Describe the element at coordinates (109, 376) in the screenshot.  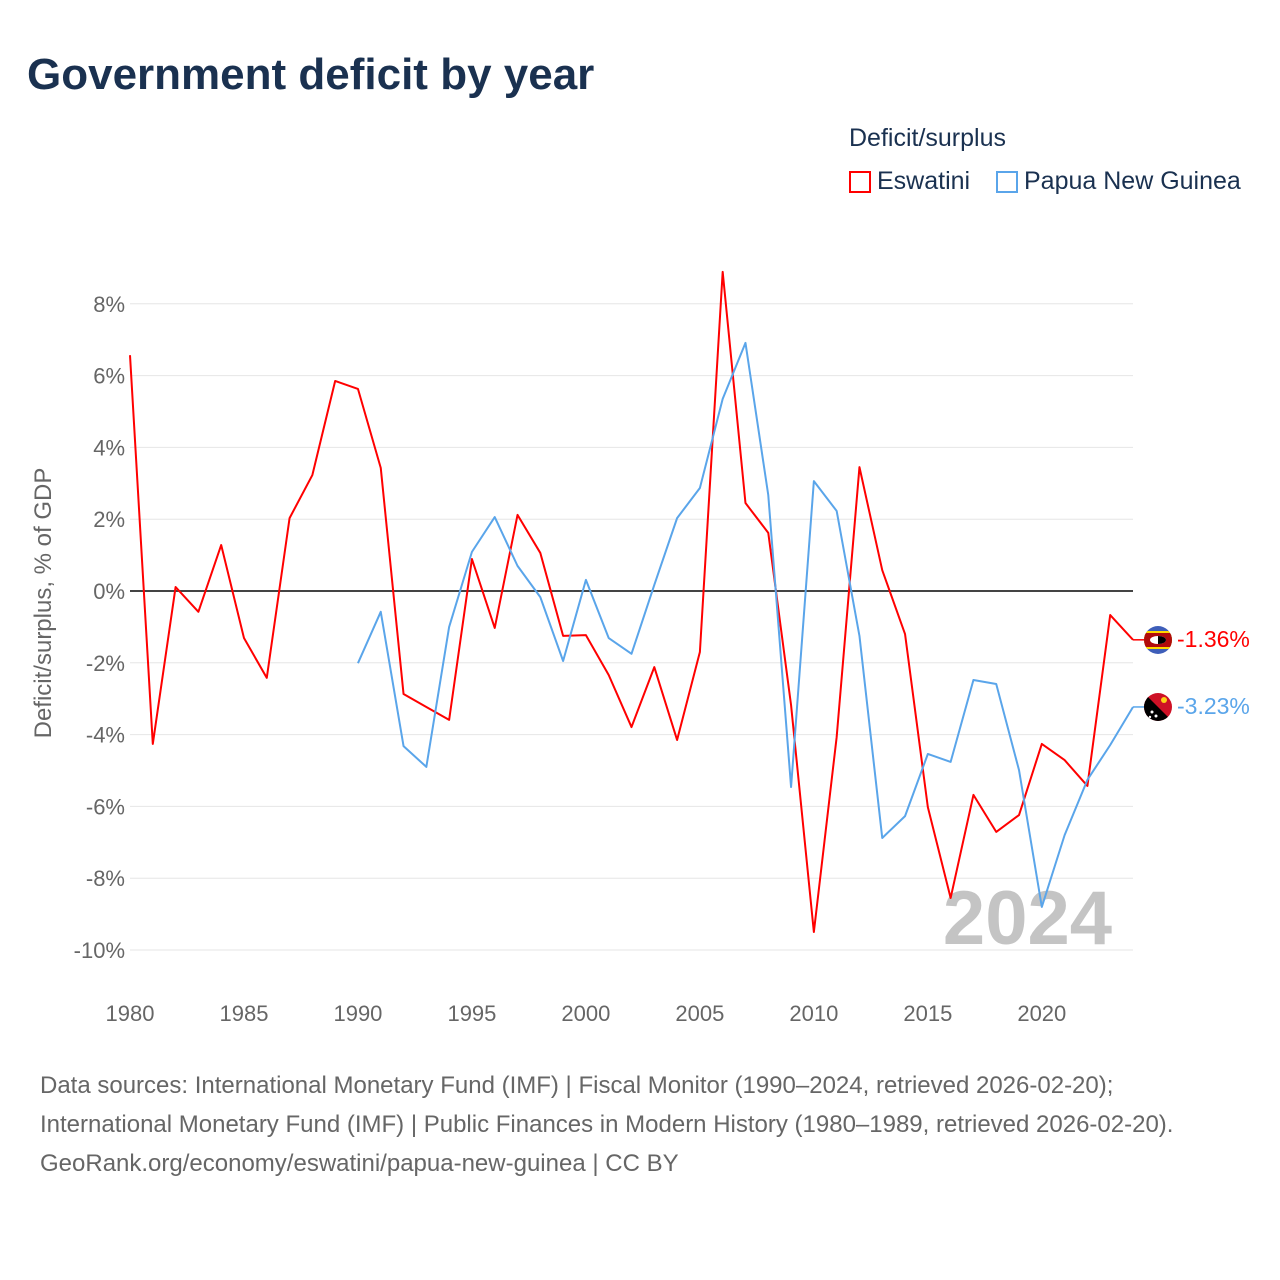
I see `y-tick-label: 6%` at that location.